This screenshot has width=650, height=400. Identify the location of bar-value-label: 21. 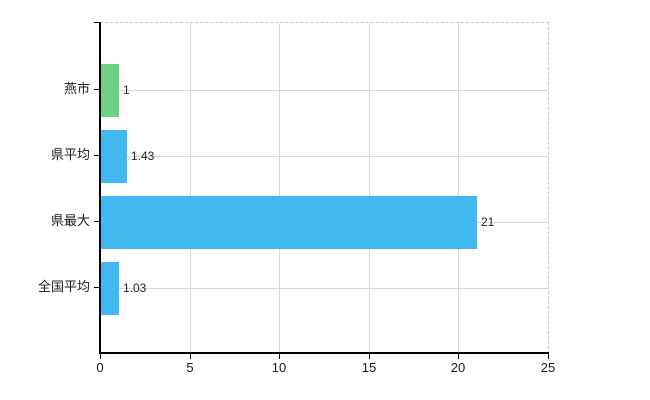
(488, 222).